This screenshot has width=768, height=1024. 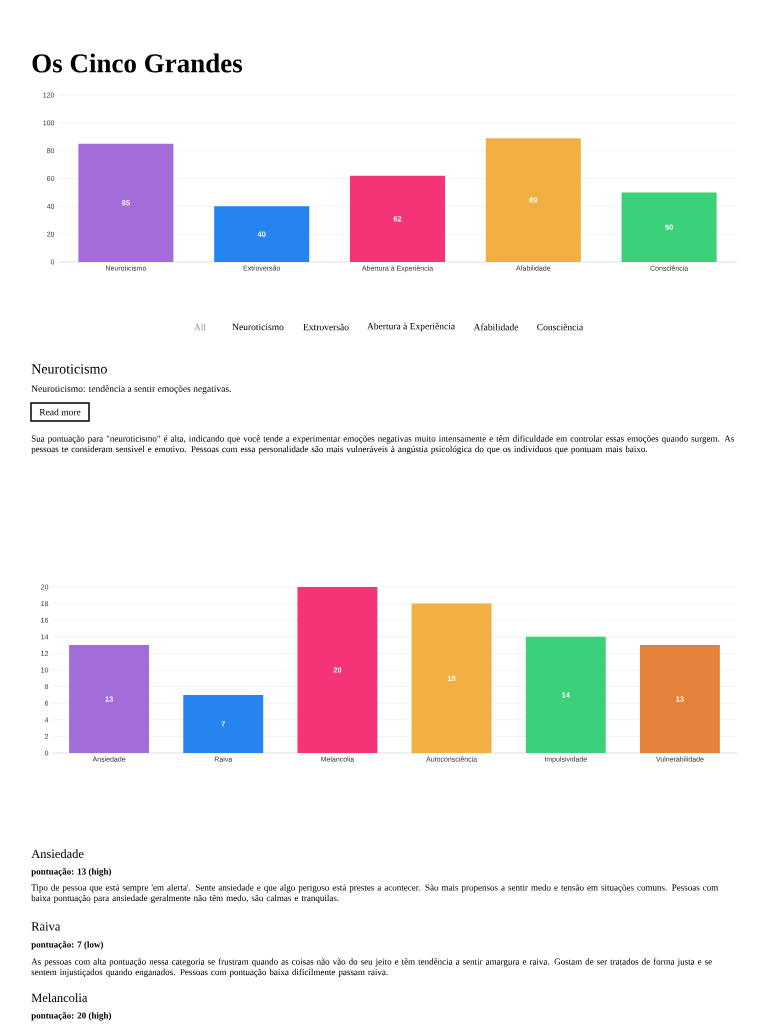 I want to click on text: Consciência, so click(x=560, y=327).